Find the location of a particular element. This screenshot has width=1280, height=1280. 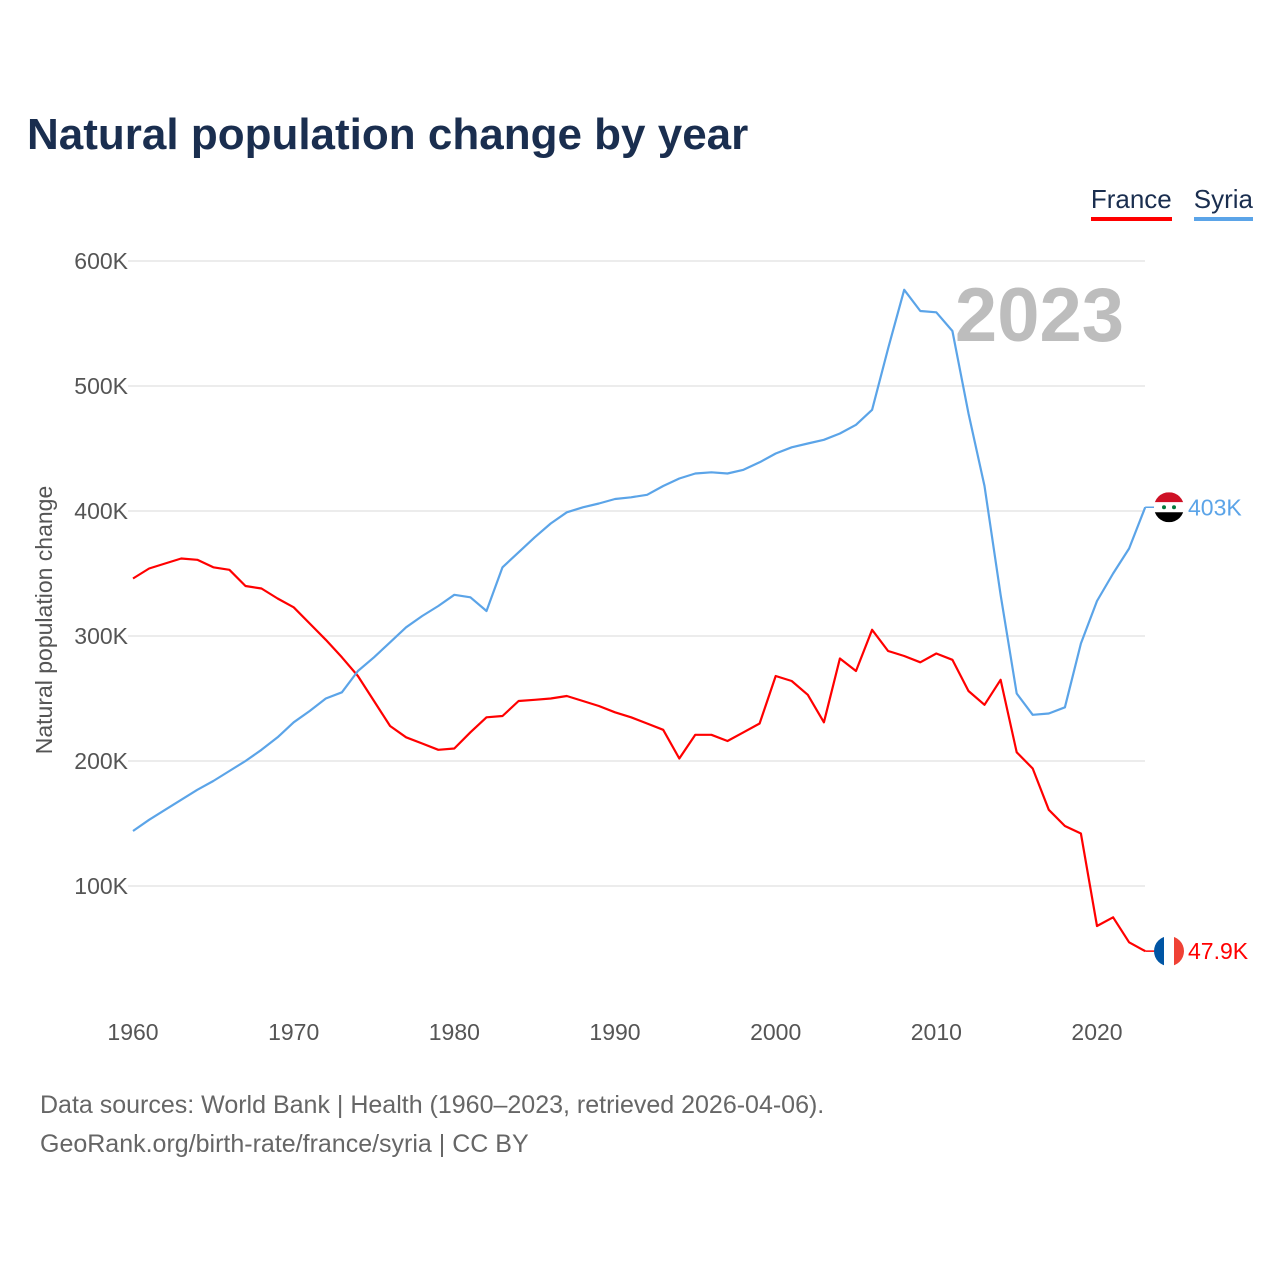

x-tick-label: 2000 is located at coordinates (775, 1032).